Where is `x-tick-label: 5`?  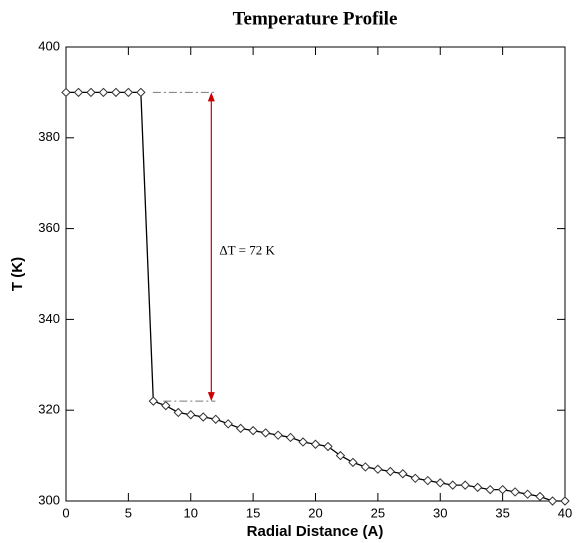
x-tick-label: 5 is located at coordinates (128, 512).